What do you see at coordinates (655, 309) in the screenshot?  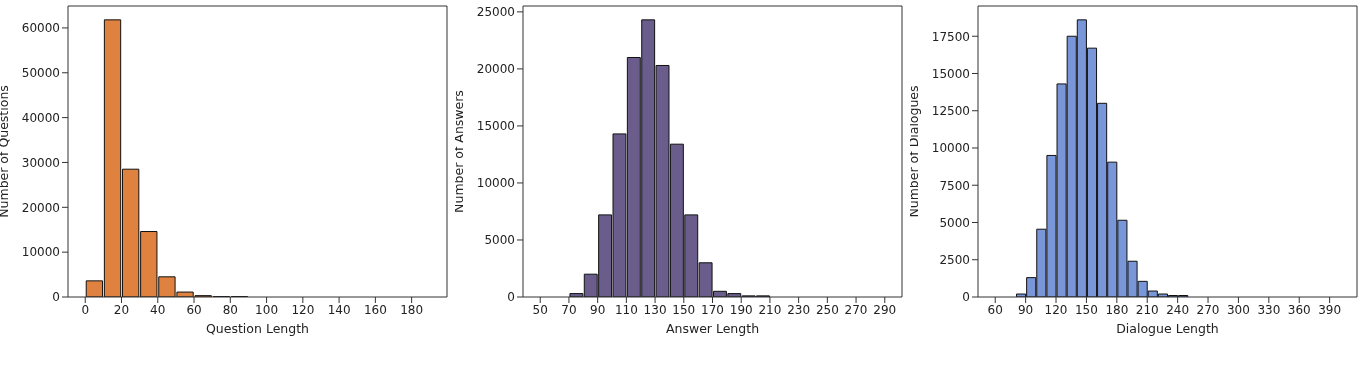 I see `x-tick-label: 130` at bounding box center [655, 309].